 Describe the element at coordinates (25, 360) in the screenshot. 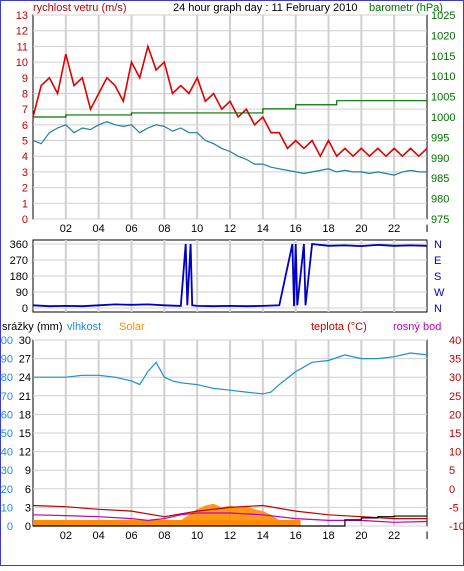

I see `rain-y-tick: 27` at that location.